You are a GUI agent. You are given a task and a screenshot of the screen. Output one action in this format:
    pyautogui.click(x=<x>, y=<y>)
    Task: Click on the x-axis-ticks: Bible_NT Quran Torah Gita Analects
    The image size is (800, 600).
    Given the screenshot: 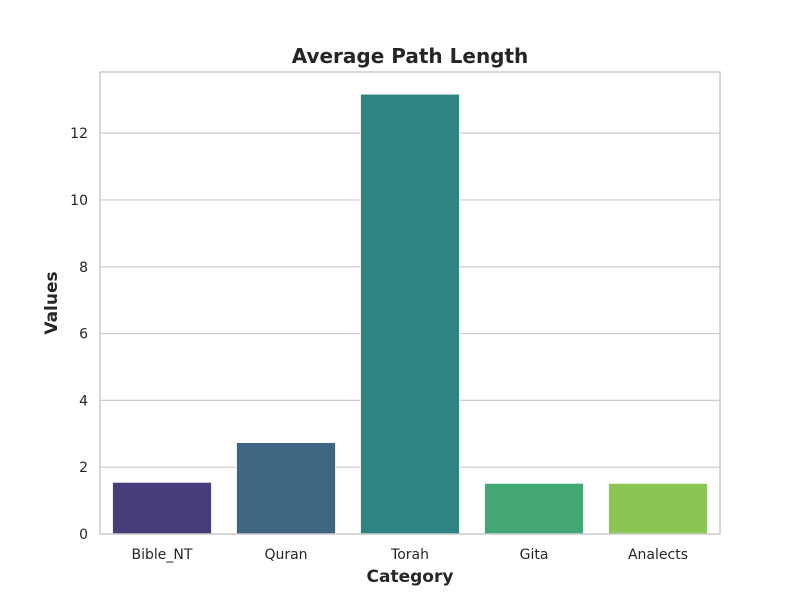 What is the action you would take?
    pyautogui.click(x=410, y=555)
    